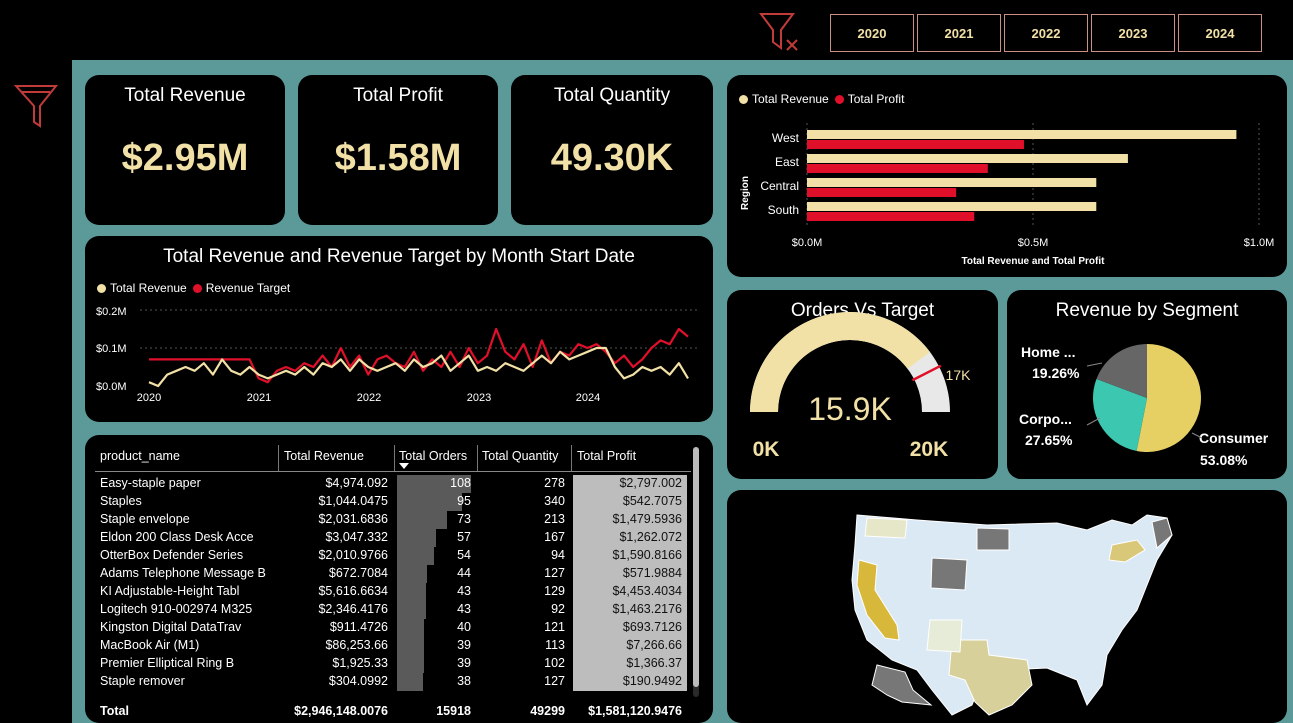 The image size is (1293, 723). I want to click on cell-revenue: $86,253.66, so click(356, 645).